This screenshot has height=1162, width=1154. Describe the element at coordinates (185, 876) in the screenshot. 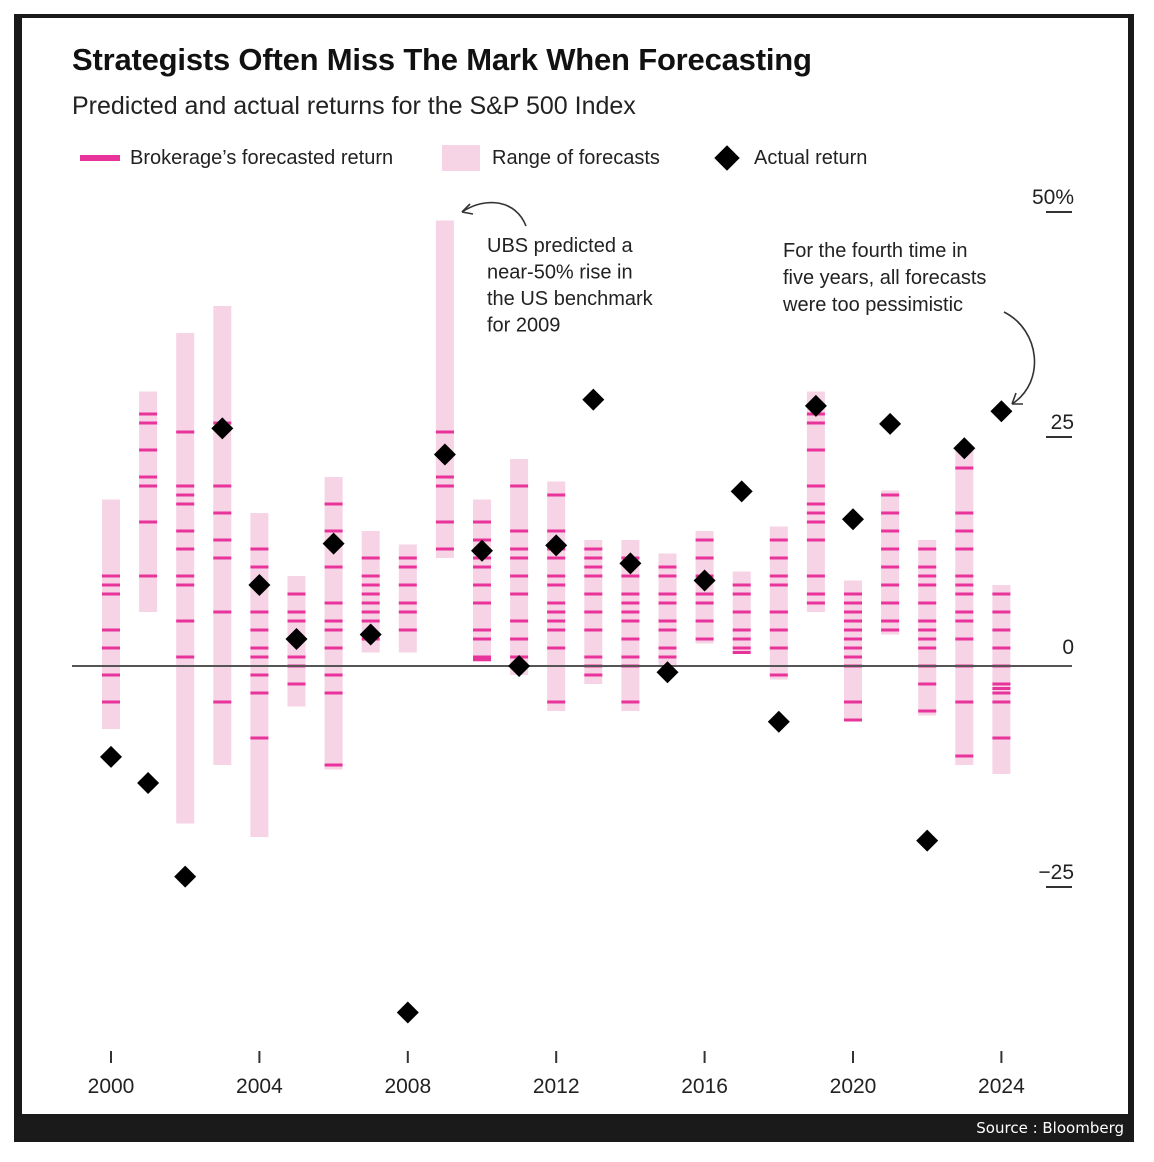

I see `actual-point-2002` at that location.